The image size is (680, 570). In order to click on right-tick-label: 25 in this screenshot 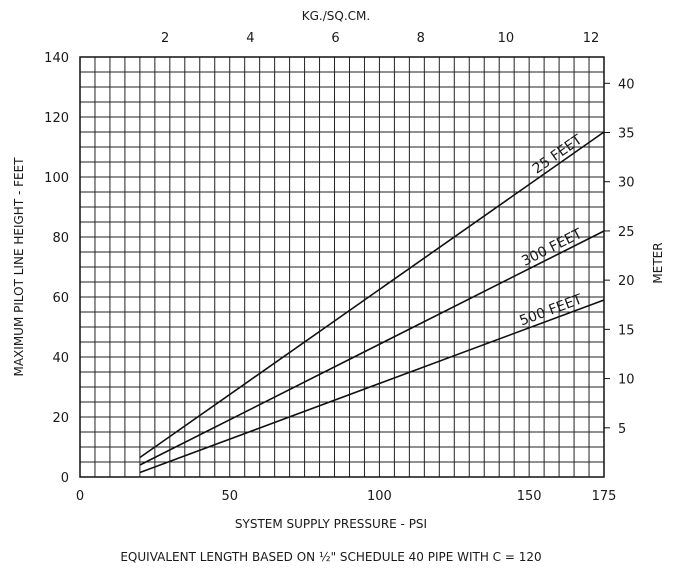, I will do `click(626, 232)`.